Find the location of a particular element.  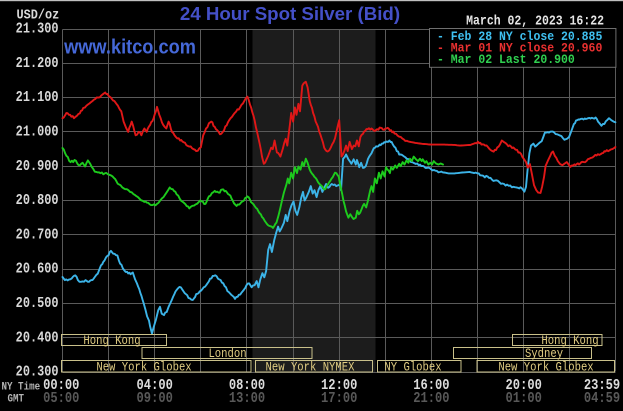

svg-text: - Mar 01 NY close 20.960 is located at coordinates (519, 48).